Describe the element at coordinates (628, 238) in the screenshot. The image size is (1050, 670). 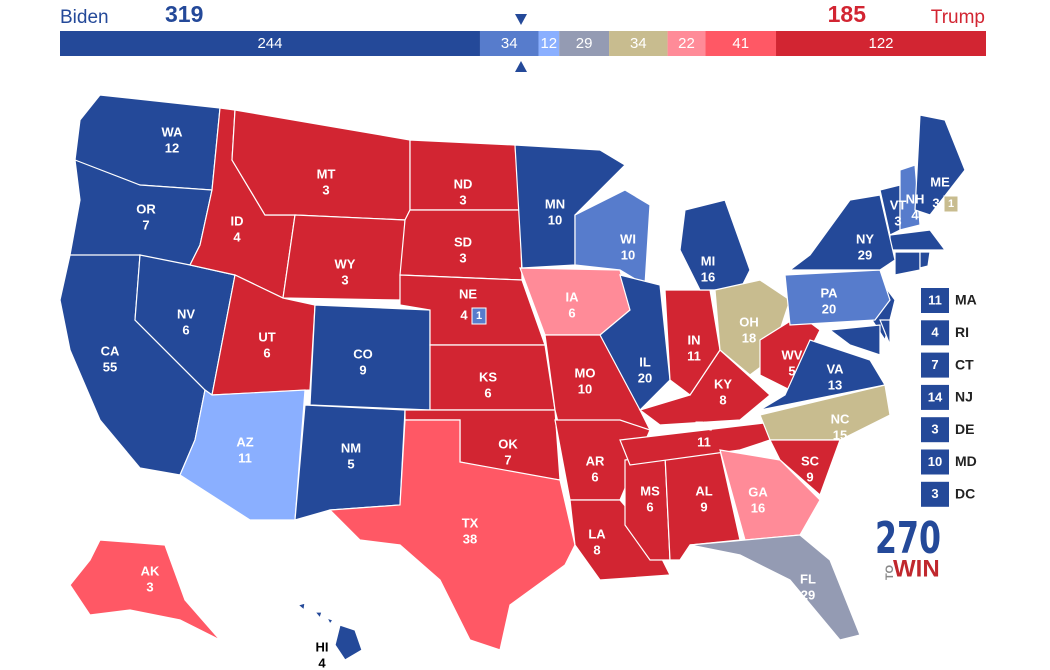
I see `state-abbr: WI` at that location.